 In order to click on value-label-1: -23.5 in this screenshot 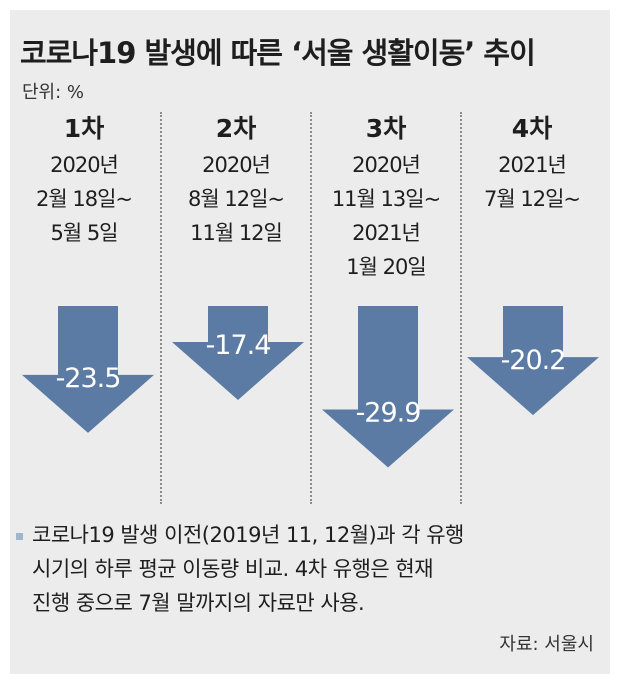, I will do `click(88, 378)`.